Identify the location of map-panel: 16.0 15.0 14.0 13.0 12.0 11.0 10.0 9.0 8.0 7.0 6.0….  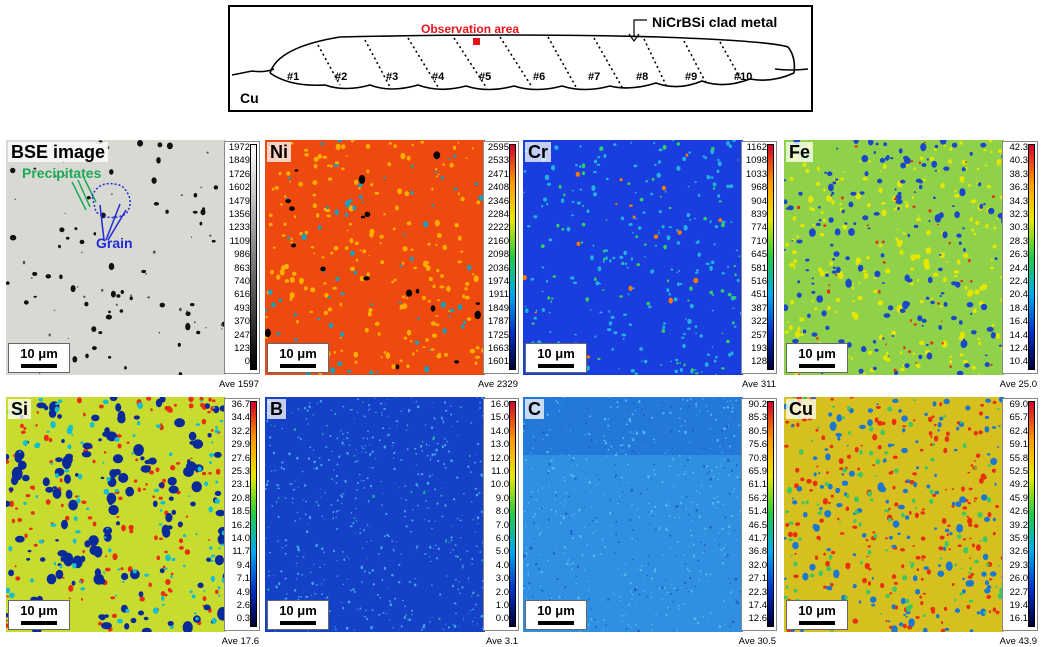
(392, 522).